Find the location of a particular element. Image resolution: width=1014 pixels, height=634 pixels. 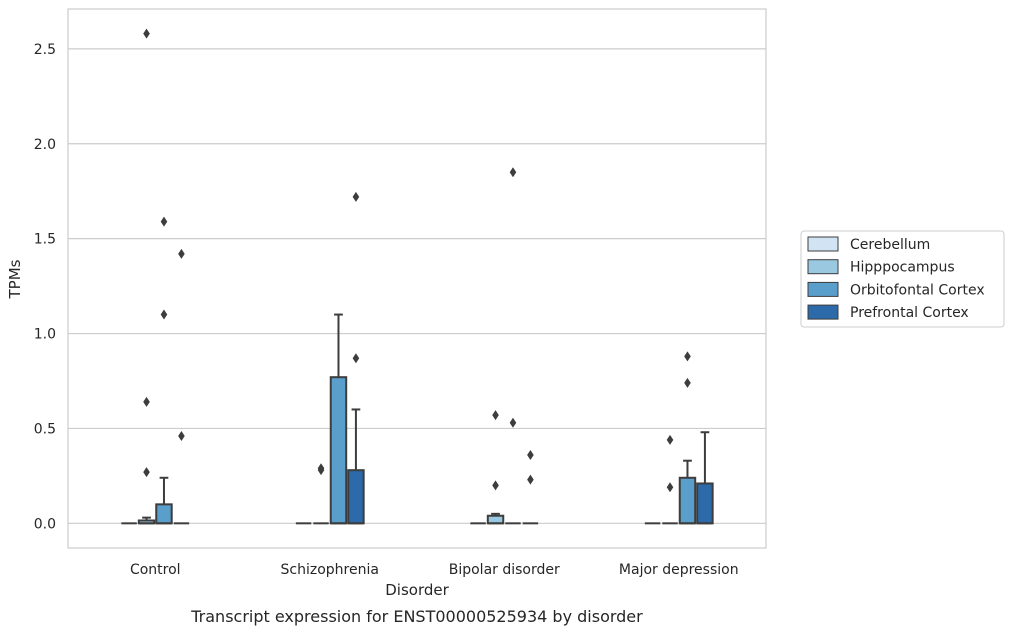

x-axis-title: Disorder is located at coordinates (417, 590).